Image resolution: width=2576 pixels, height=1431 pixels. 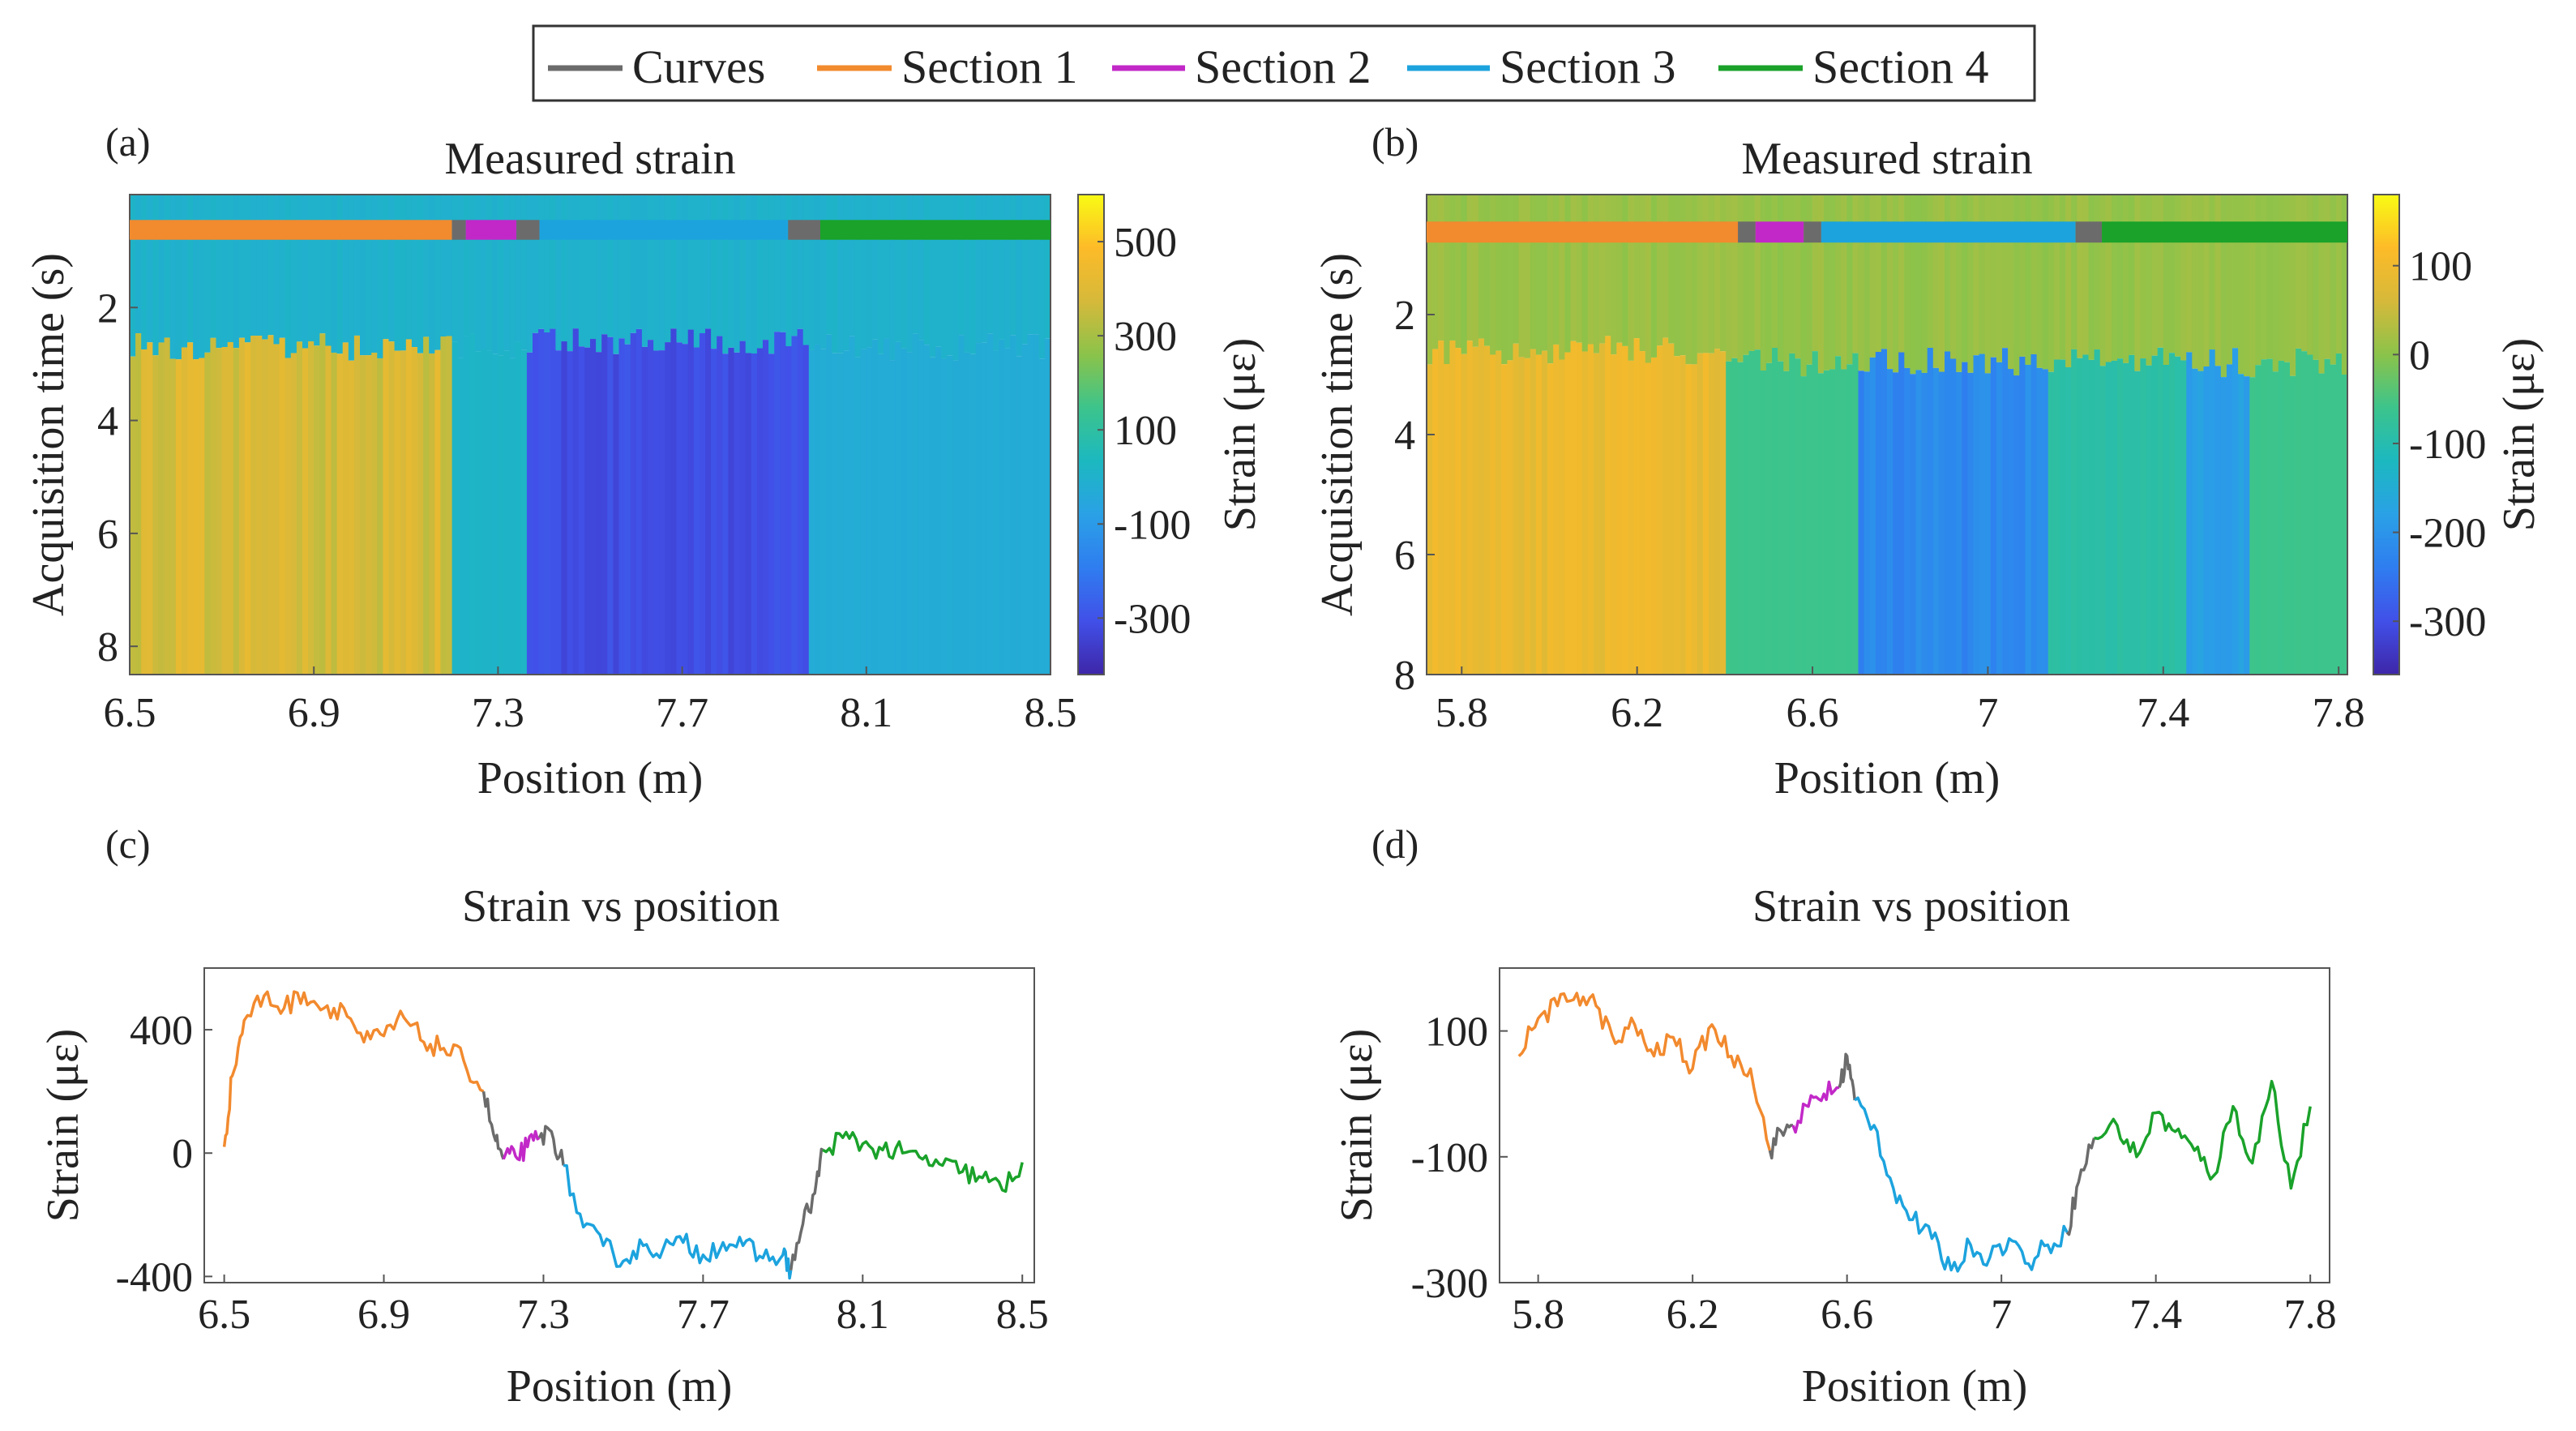 I want to click on x-tick-label: 7.8, so click(x=2339, y=713).